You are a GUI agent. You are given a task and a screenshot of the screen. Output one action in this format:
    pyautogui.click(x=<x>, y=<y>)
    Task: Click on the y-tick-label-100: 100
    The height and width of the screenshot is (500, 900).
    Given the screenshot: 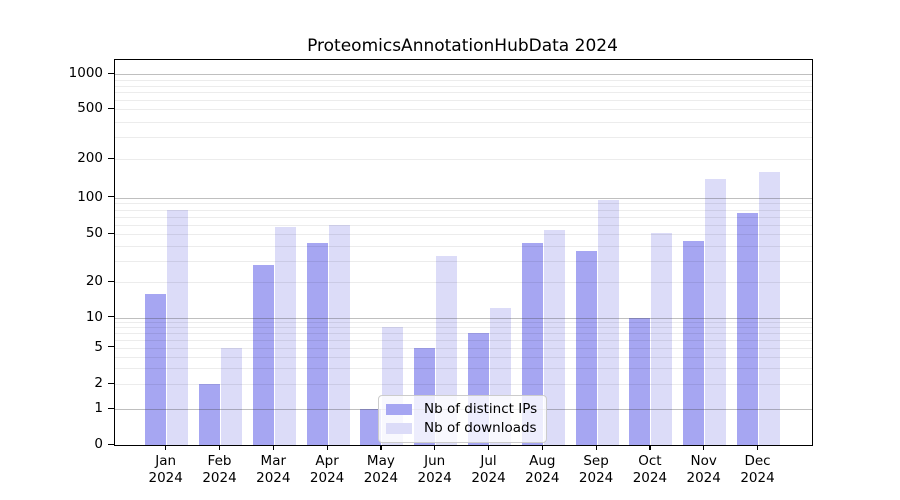 What is the action you would take?
    pyautogui.click(x=90, y=196)
    